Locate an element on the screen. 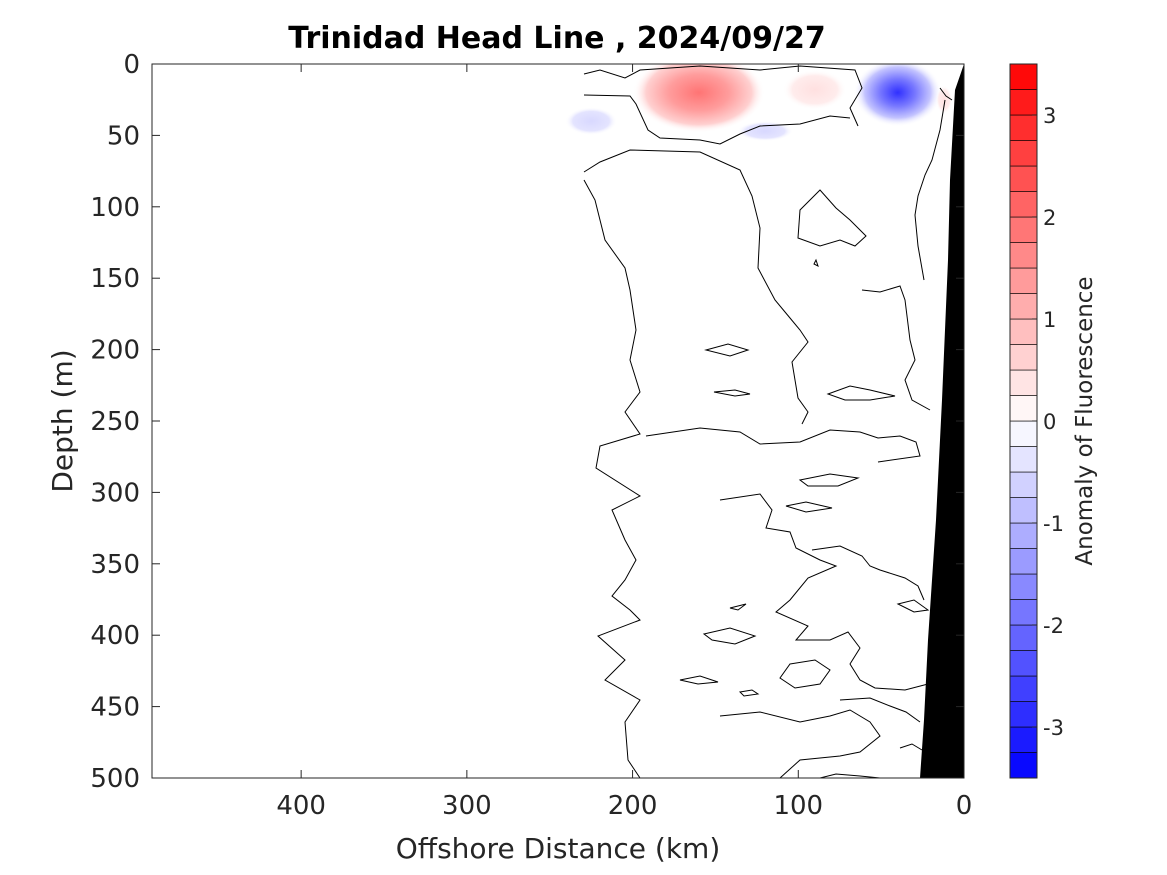  x-tick-label: 100 is located at coordinates (798, 806).